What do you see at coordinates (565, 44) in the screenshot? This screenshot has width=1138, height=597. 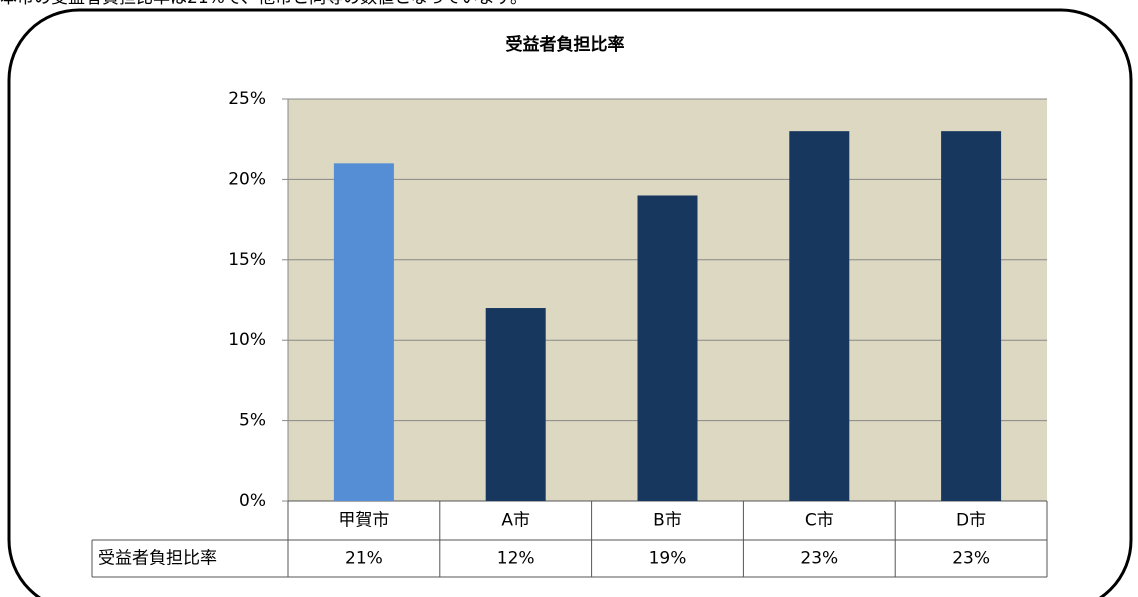 I see `chart-title: 受益者負担比率` at bounding box center [565, 44].